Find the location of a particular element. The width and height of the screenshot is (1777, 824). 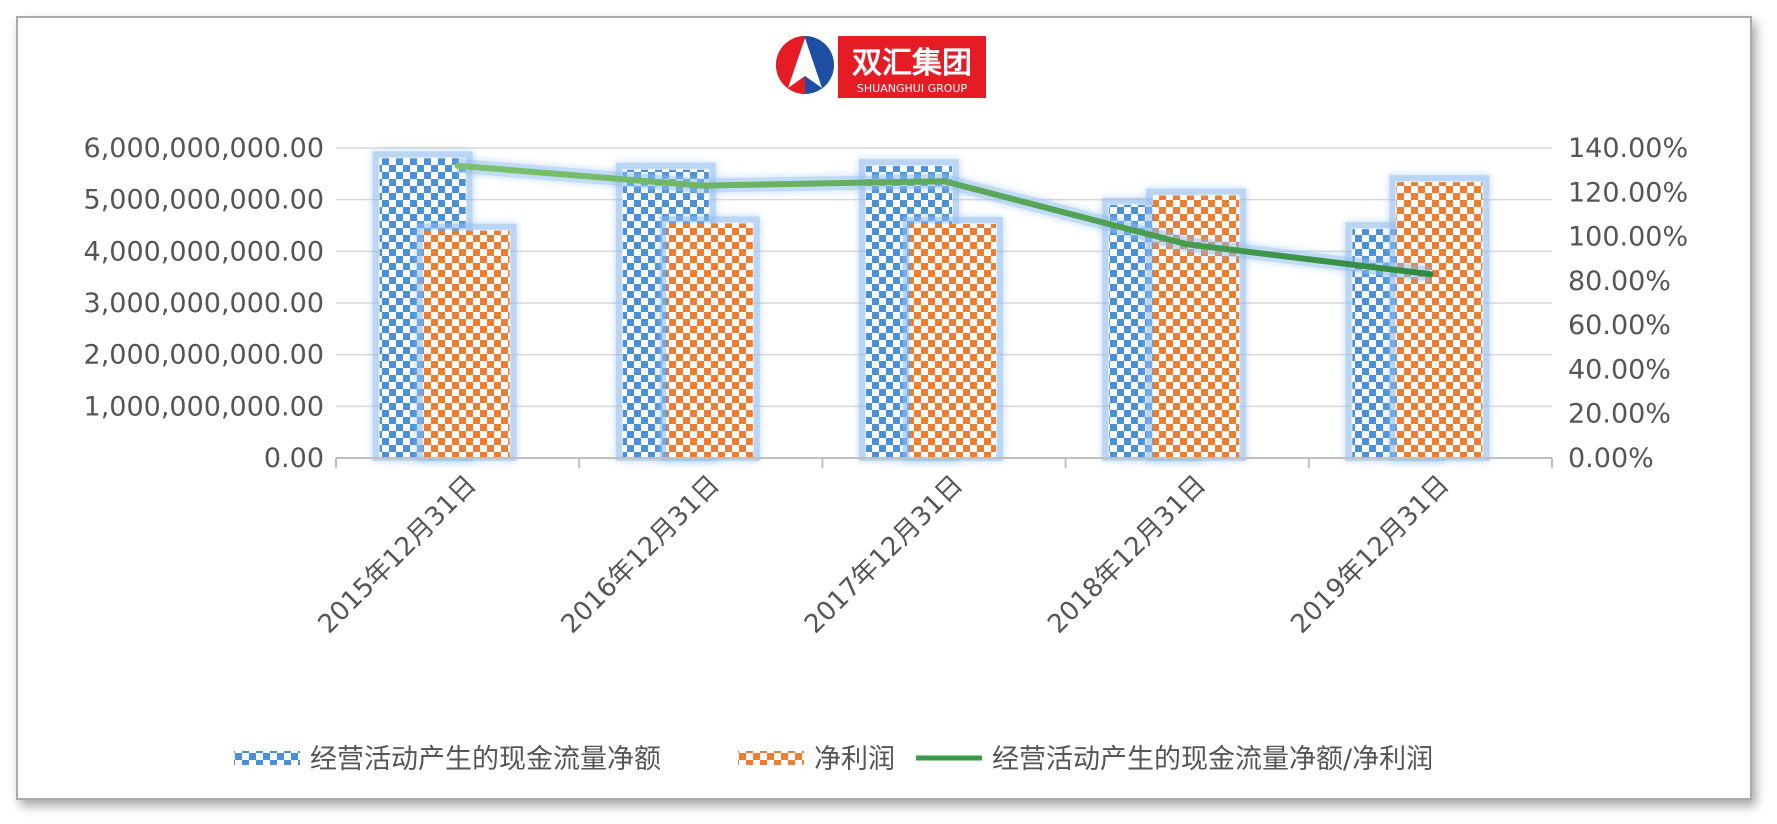

y-left-tick-label: 3,000,000,000.00 is located at coordinates (204, 303).